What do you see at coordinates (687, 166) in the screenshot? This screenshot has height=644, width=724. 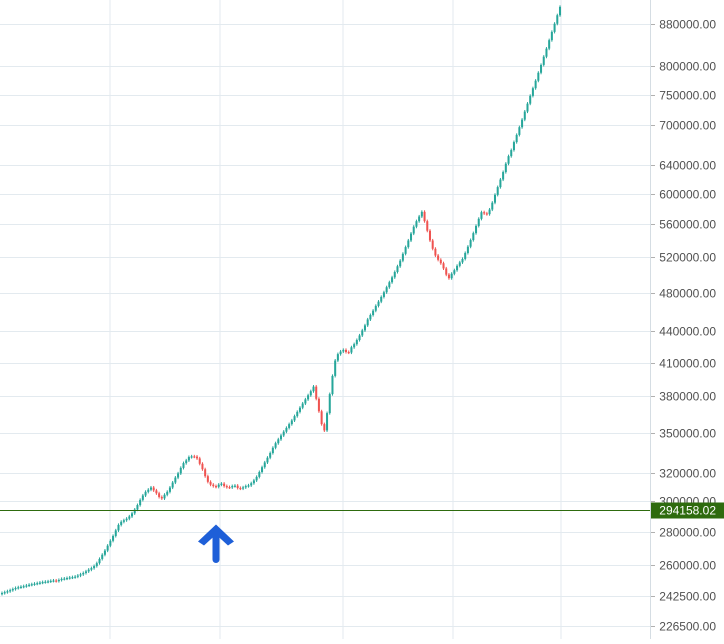 I see `y-axis-tick-label: 640000.00` at bounding box center [687, 166].